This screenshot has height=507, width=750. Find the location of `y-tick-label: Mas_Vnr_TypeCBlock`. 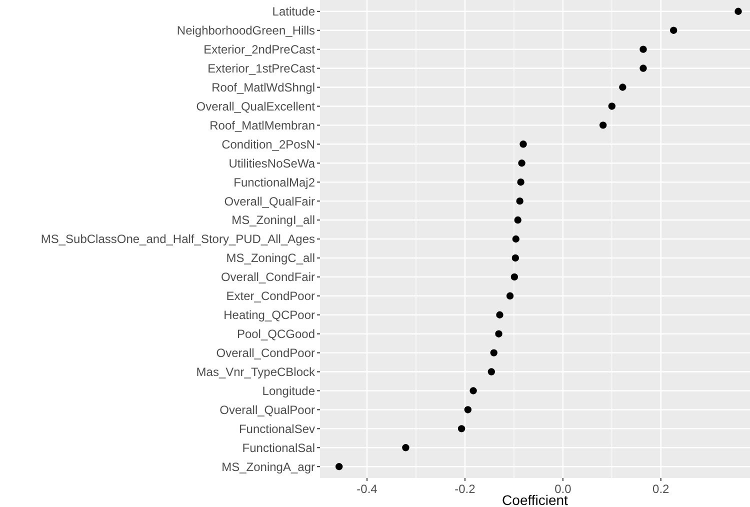

y-tick-label: Mas_Vnr_TypeCBlock is located at coordinates (256, 371).